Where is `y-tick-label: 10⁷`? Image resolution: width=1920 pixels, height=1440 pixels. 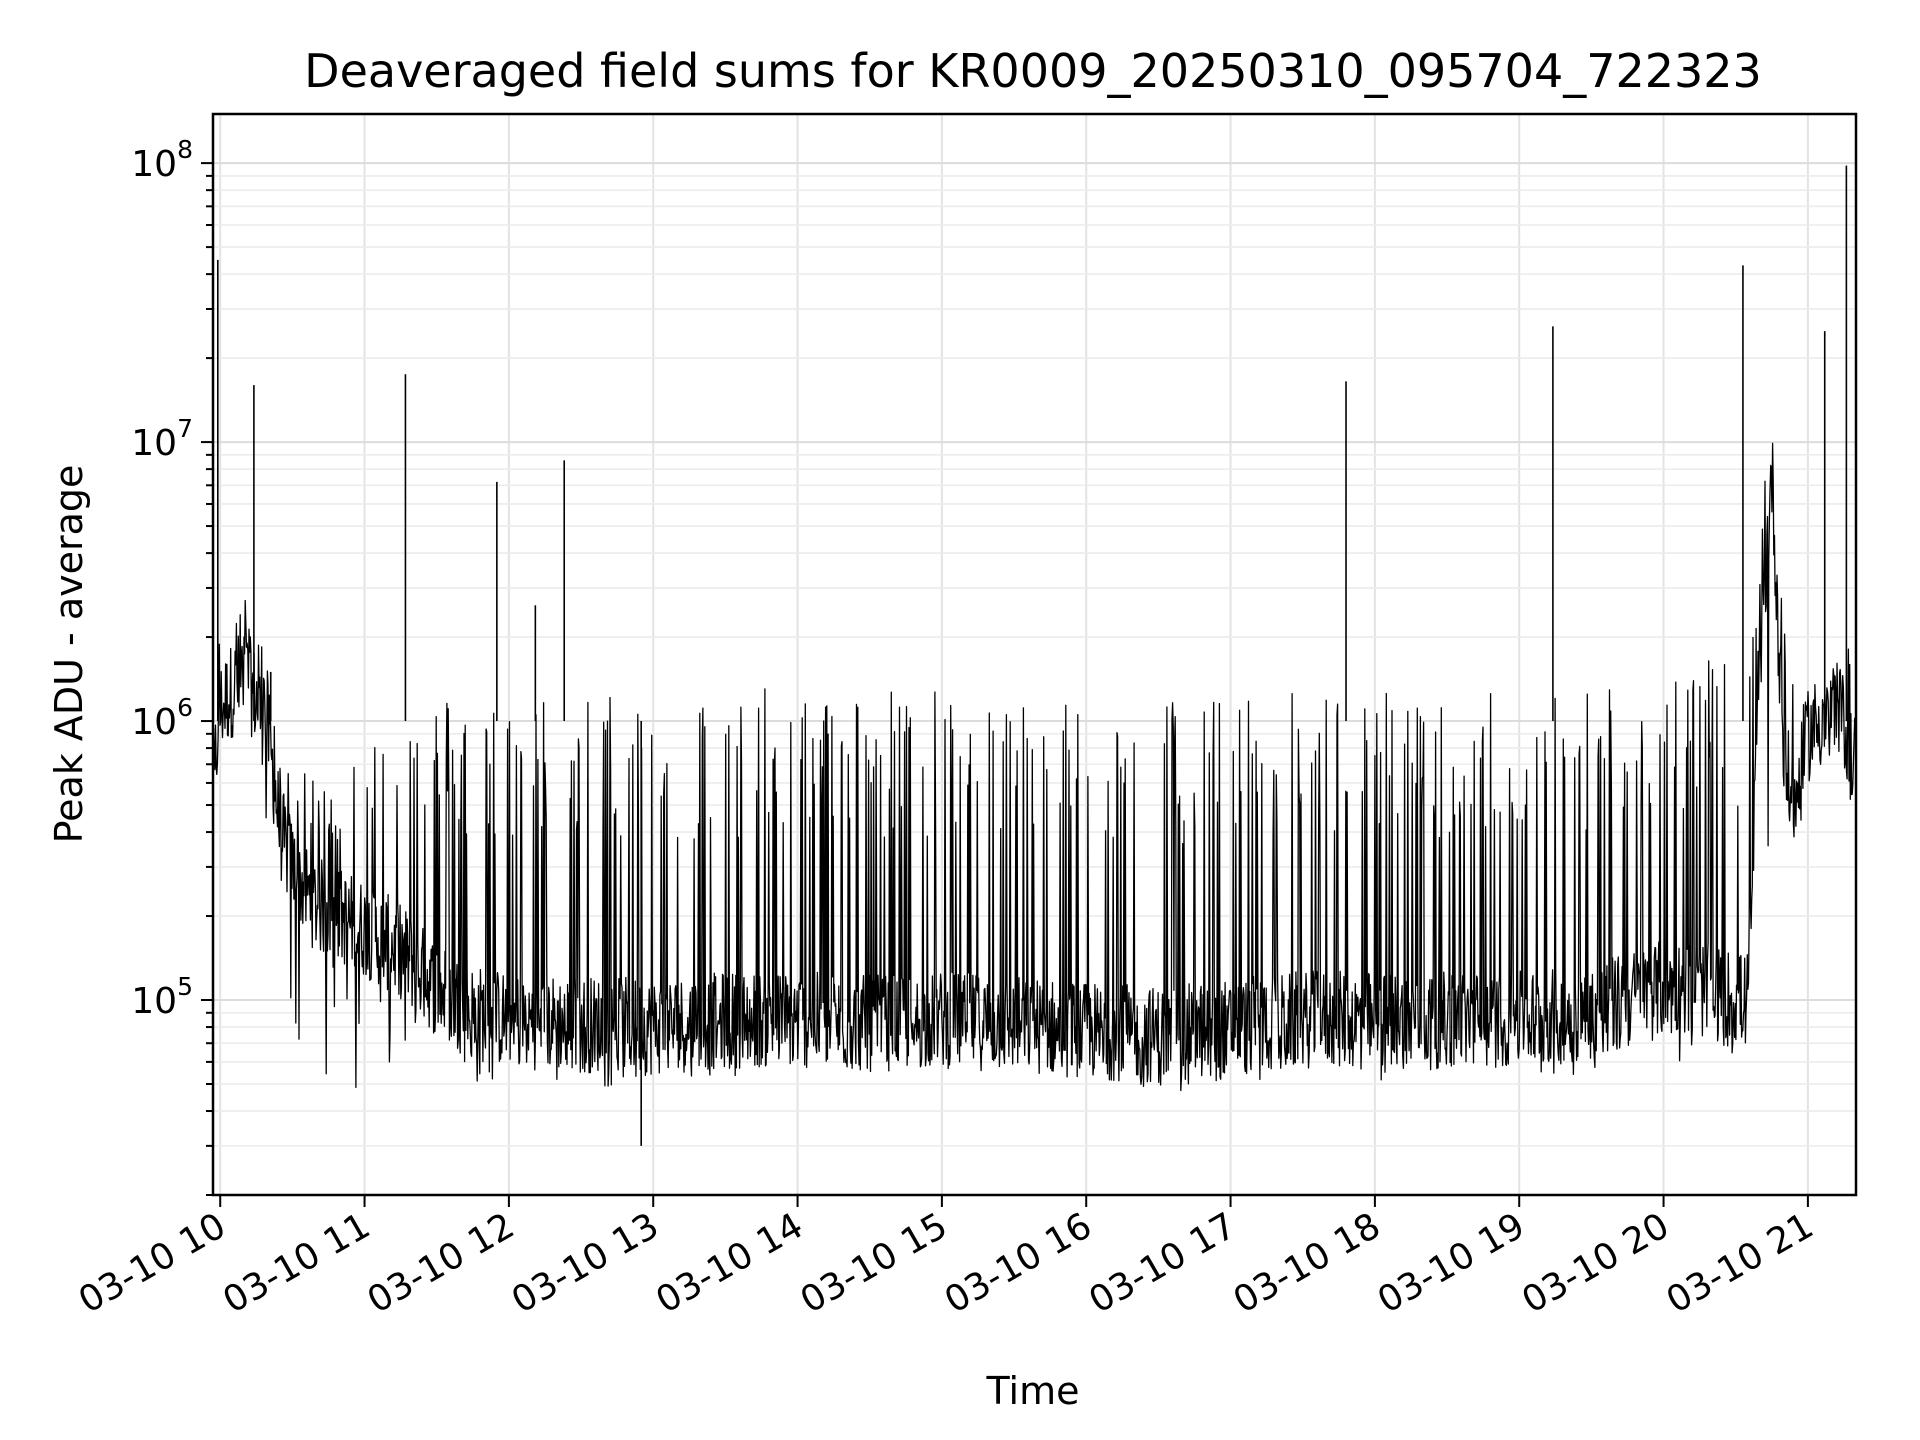
y-tick-label: 10⁷ is located at coordinates (162, 439).